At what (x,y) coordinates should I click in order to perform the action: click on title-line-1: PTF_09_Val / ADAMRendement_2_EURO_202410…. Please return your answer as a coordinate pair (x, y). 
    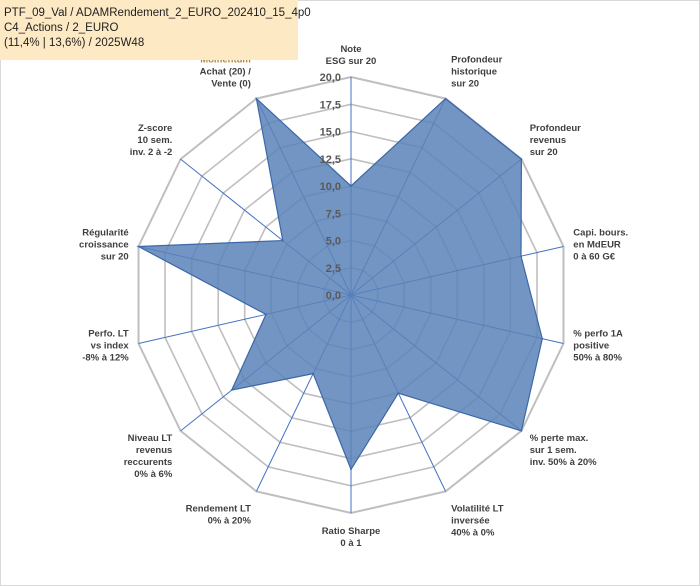
    Looking at the image, I should click on (157, 13).